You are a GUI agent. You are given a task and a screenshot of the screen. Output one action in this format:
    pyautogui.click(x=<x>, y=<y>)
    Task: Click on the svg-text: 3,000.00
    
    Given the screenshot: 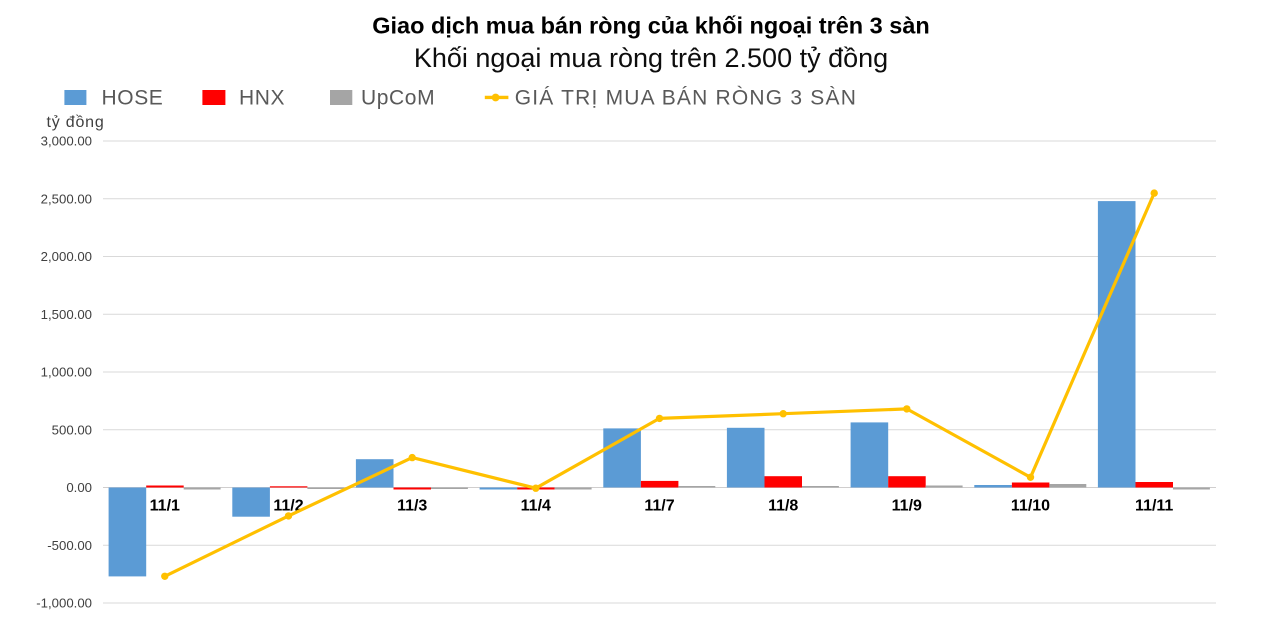 What is the action you would take?
    pyautogui.click(x=66, y=141)
    